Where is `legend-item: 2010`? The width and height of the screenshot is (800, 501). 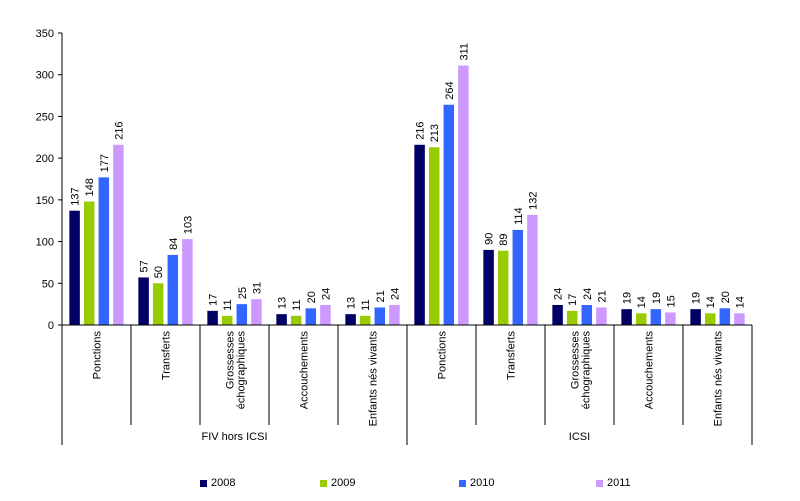
legend-item: 2010 is located at coordinates (476, 483).